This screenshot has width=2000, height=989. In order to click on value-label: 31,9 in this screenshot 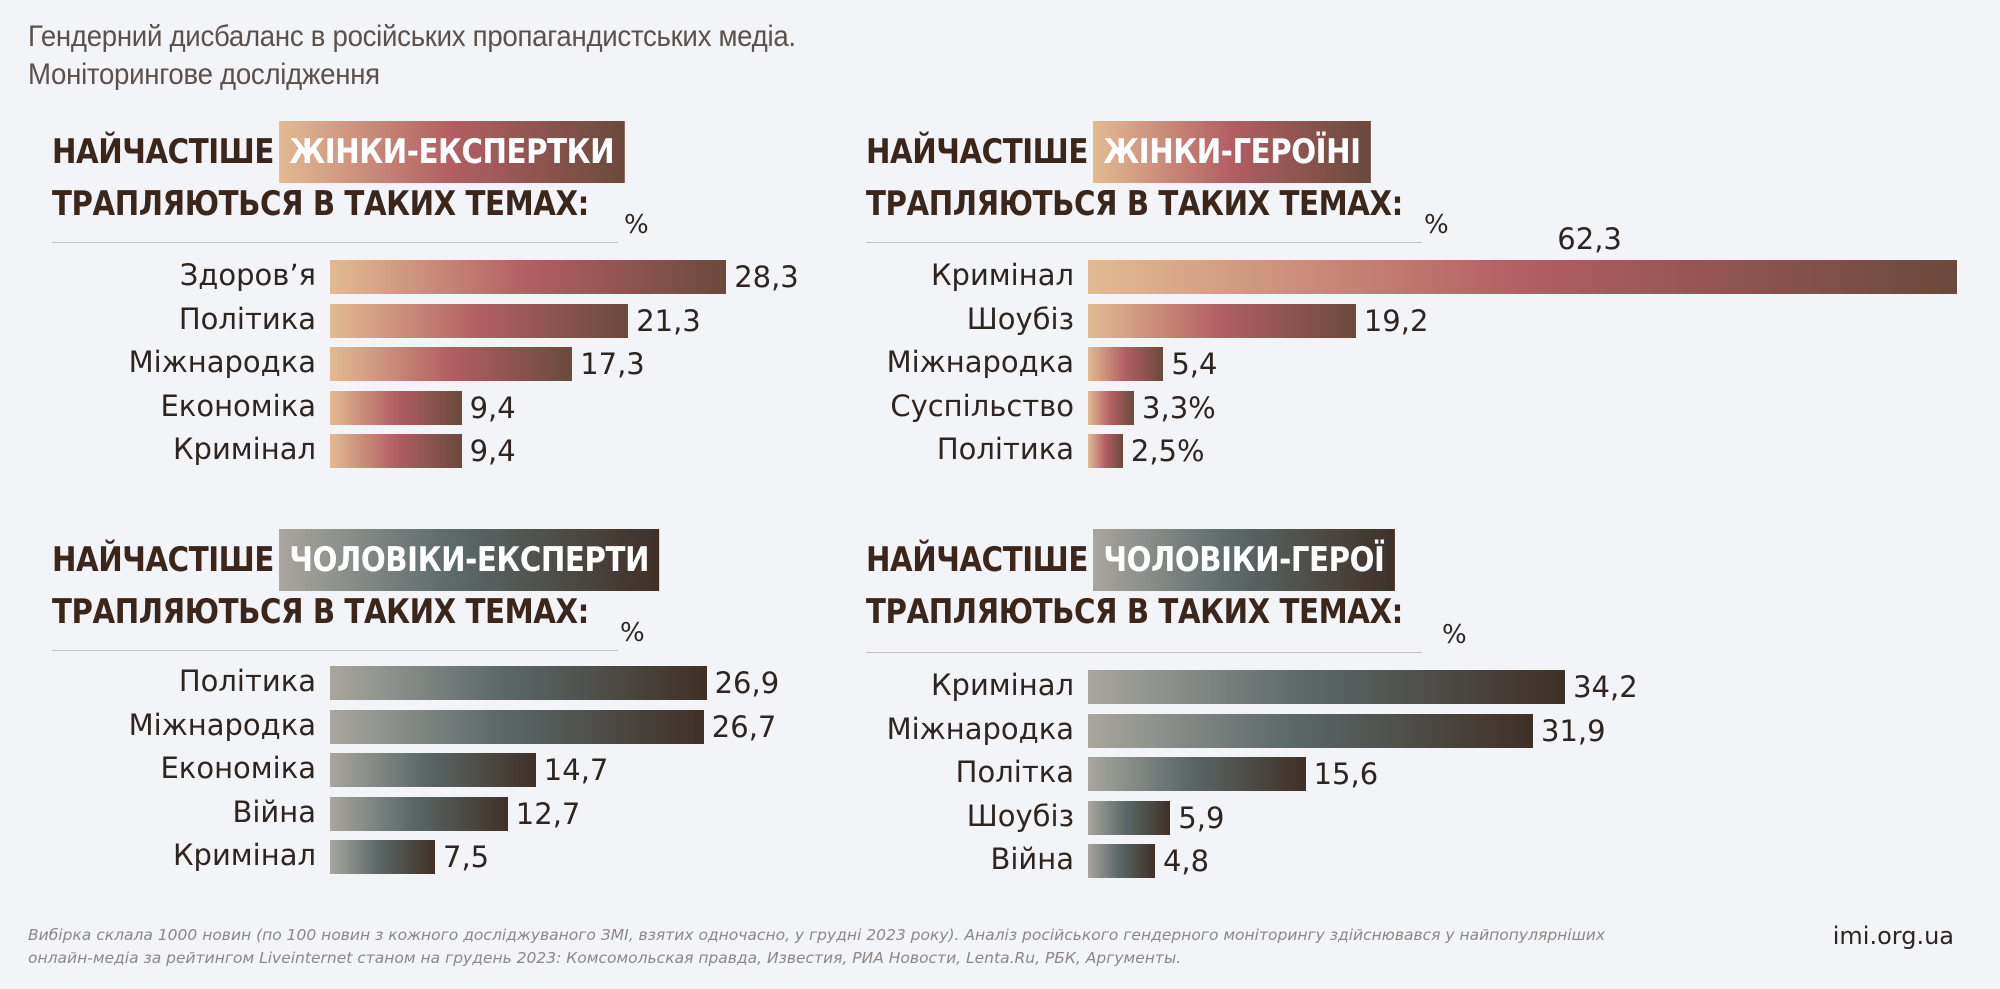, I will do `click(1573, 730)`.